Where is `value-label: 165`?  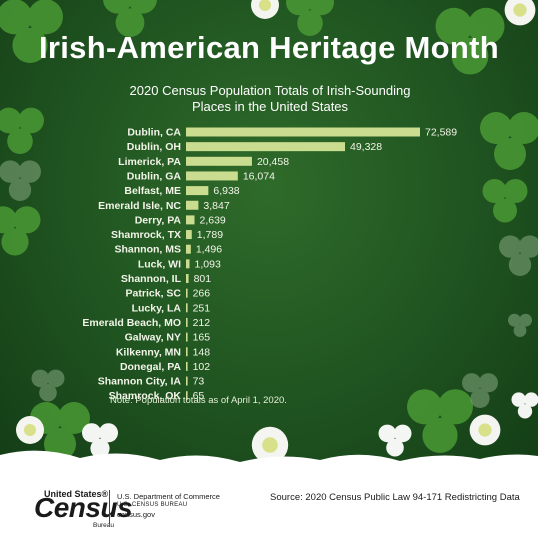 value-label: 165 is located at coordinates (202, 338).